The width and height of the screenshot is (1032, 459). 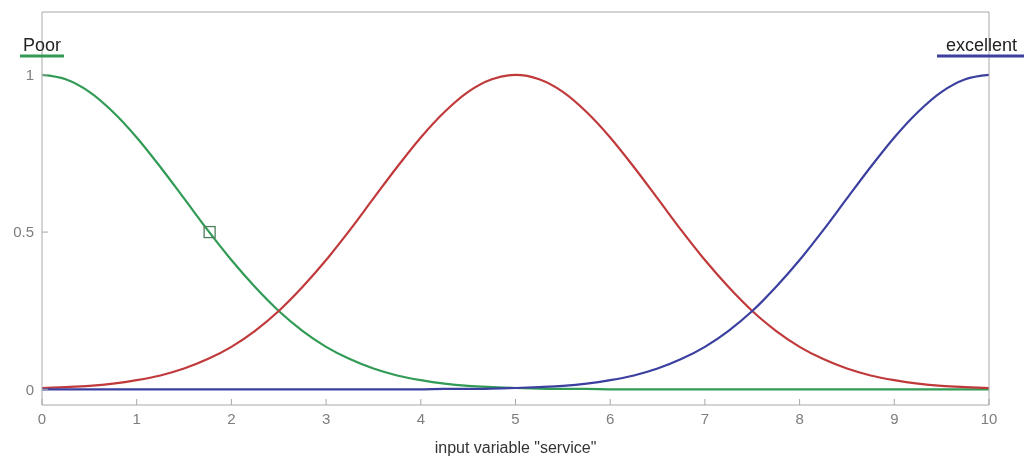 I want to click on series-label: Poor, so click(x=42, y=44).